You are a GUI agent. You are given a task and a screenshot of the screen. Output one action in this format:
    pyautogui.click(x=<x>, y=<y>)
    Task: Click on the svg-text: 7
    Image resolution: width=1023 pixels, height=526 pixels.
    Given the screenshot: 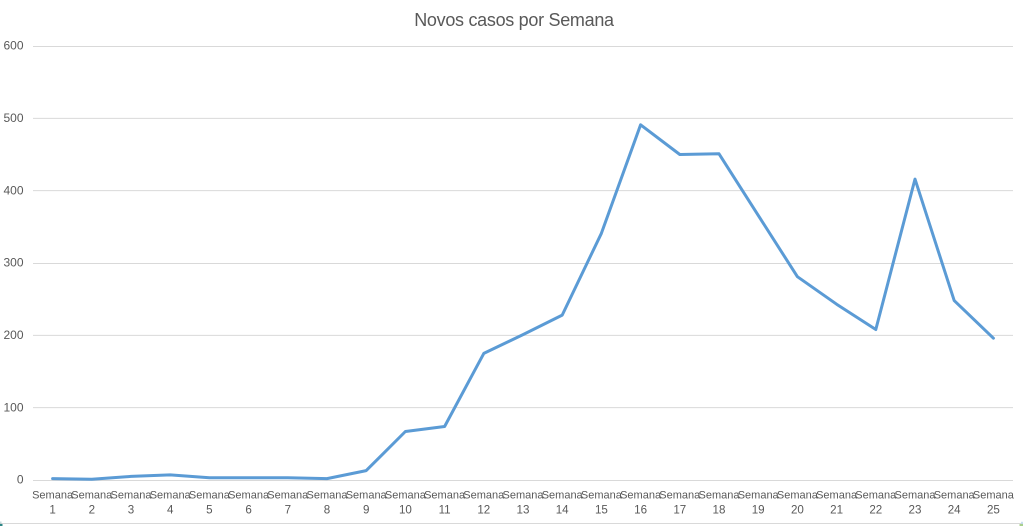 What is the action you would take?
    pyautogui.click(x=288, y=510)
    